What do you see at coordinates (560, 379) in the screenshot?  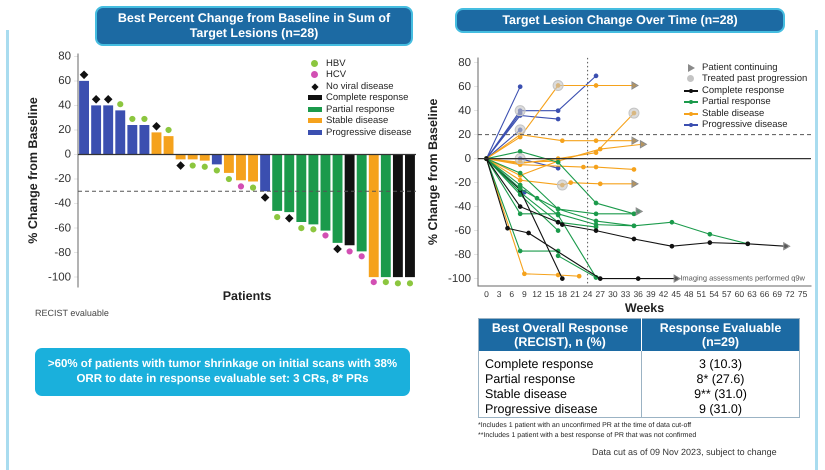 I see `category-label: Partial response` at bounding box center [560, 379].